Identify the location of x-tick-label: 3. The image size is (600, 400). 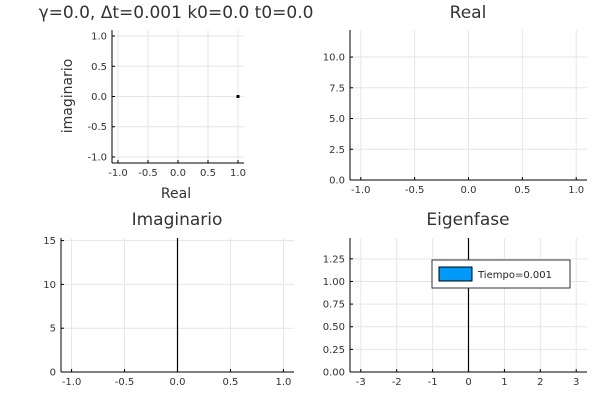
(576, 382).